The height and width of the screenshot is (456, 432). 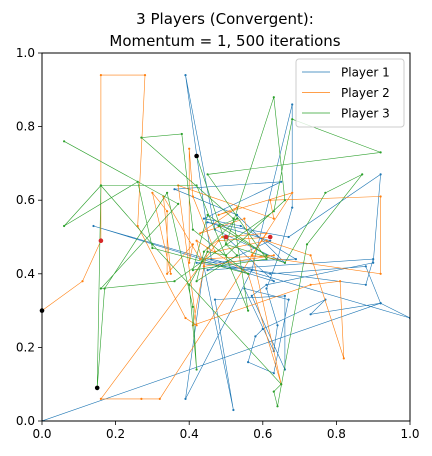 What do you see at coordinates (29, 237) in the screenshot?
I see `y-axis: 0.0 0.2 0.4 0.6 0.8 1.0` at bounding box center [29, 237].